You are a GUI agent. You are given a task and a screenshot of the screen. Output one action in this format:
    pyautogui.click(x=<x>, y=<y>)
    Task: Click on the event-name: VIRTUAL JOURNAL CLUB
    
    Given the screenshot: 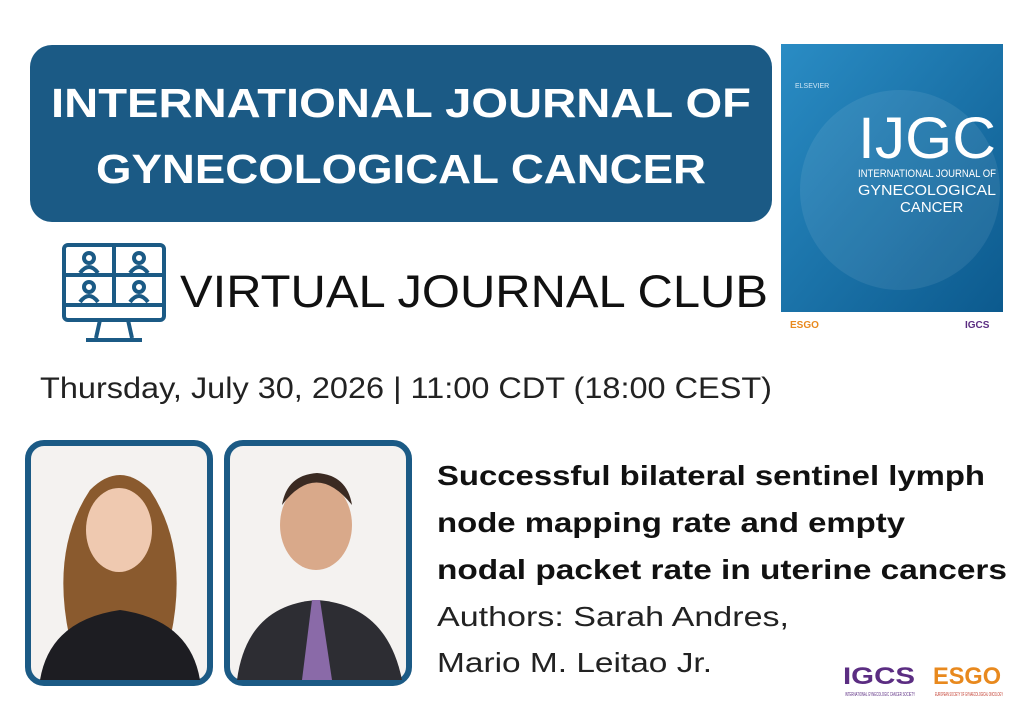 What is the action you would take?
    pyautogui.click(x=474, y=291)
    